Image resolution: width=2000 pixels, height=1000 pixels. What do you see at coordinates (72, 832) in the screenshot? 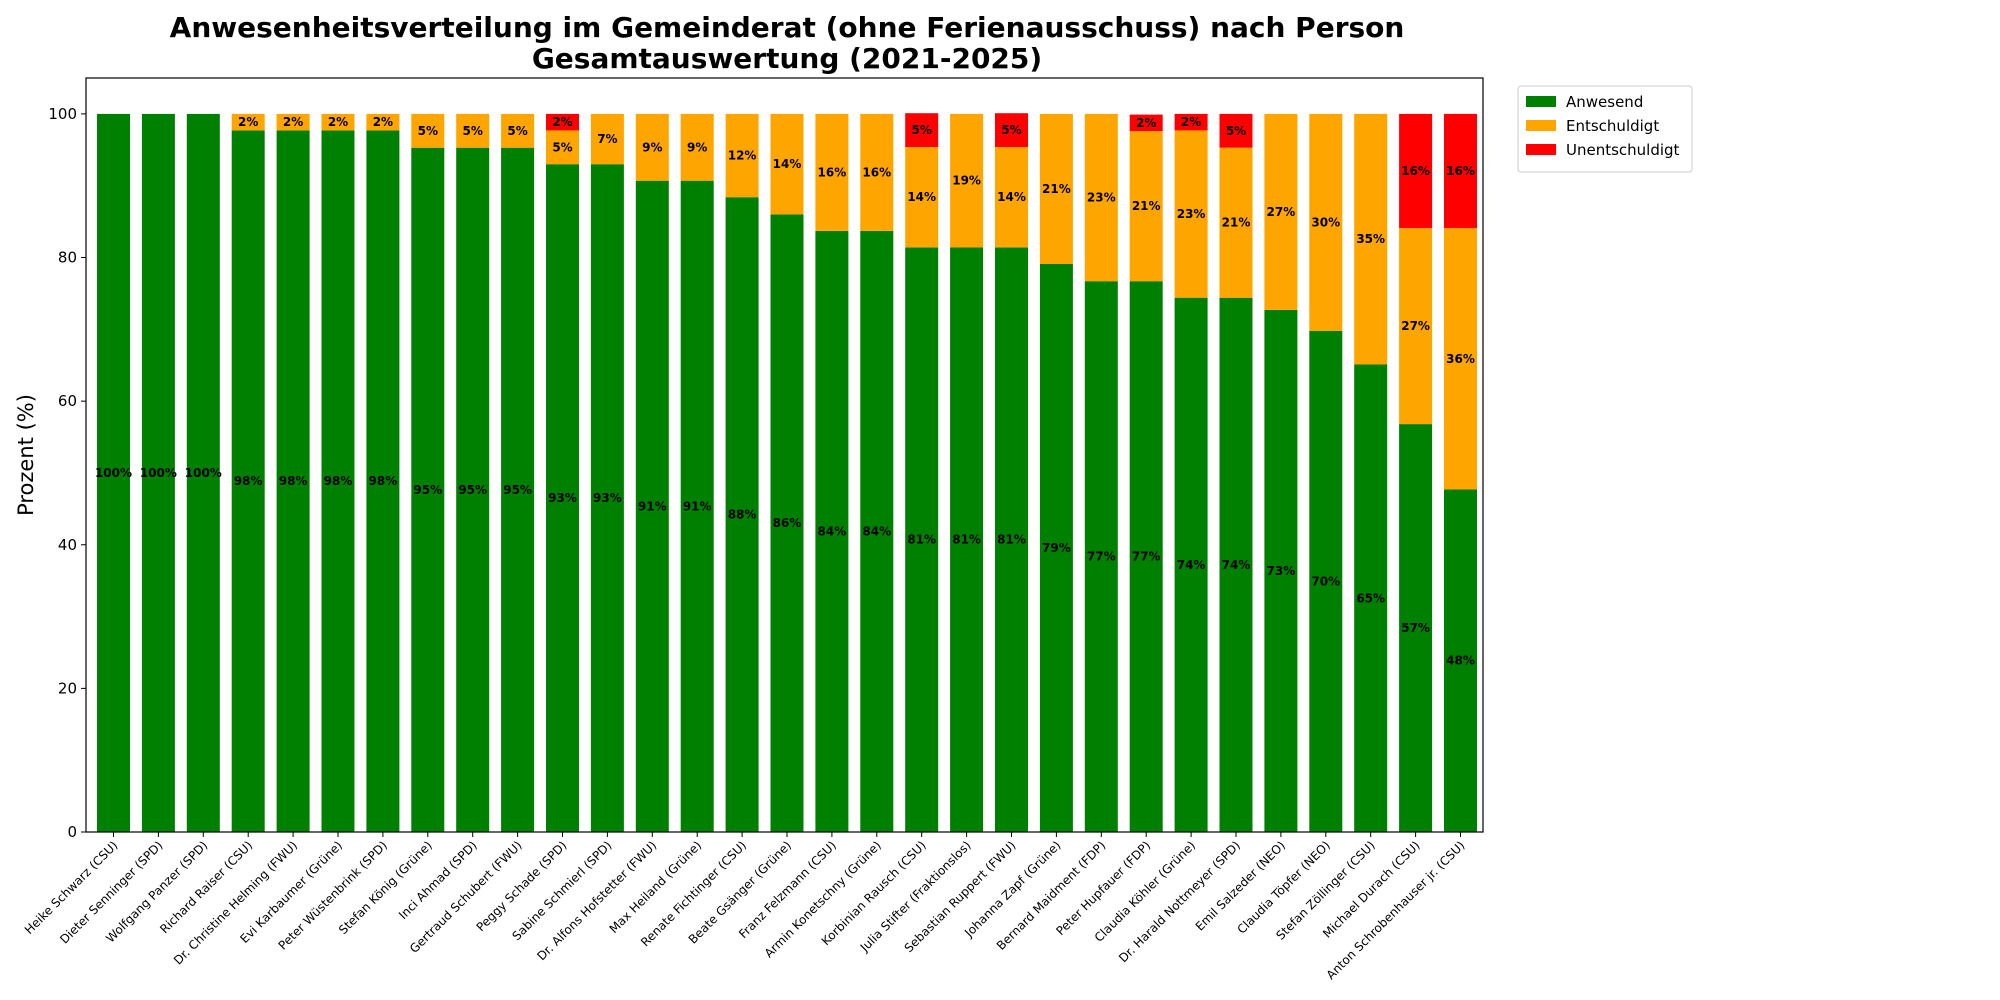
I see `y-tick-label: 0` at bounding box center [72, 832].